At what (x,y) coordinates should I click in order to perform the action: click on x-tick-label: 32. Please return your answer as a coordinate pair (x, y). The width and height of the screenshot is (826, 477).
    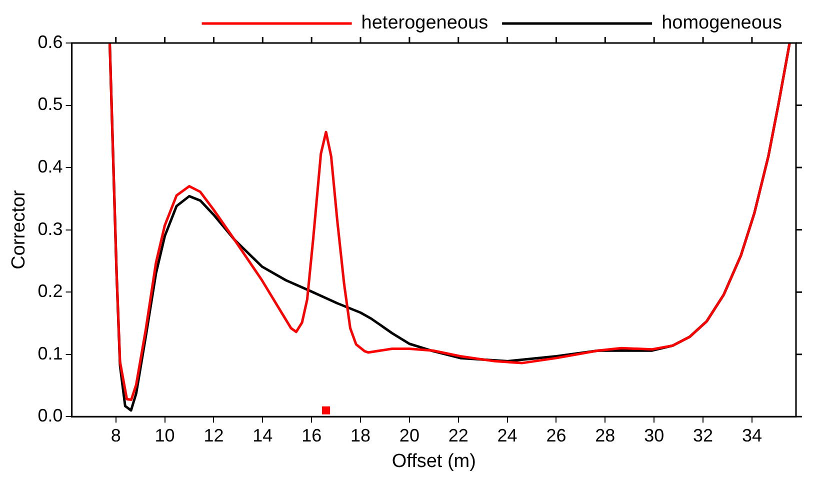
    Looking at the image, I should click on (703, 435).